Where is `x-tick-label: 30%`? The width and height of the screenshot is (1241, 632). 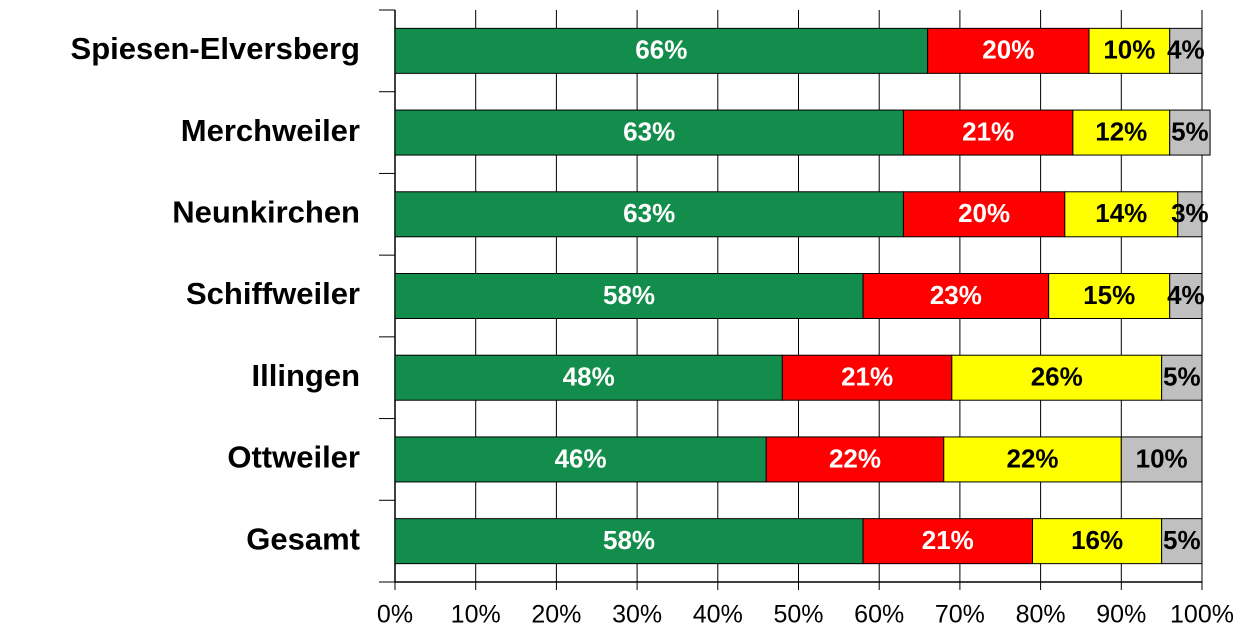 x-tick-label: 30% is located at coordinates (637, 615).